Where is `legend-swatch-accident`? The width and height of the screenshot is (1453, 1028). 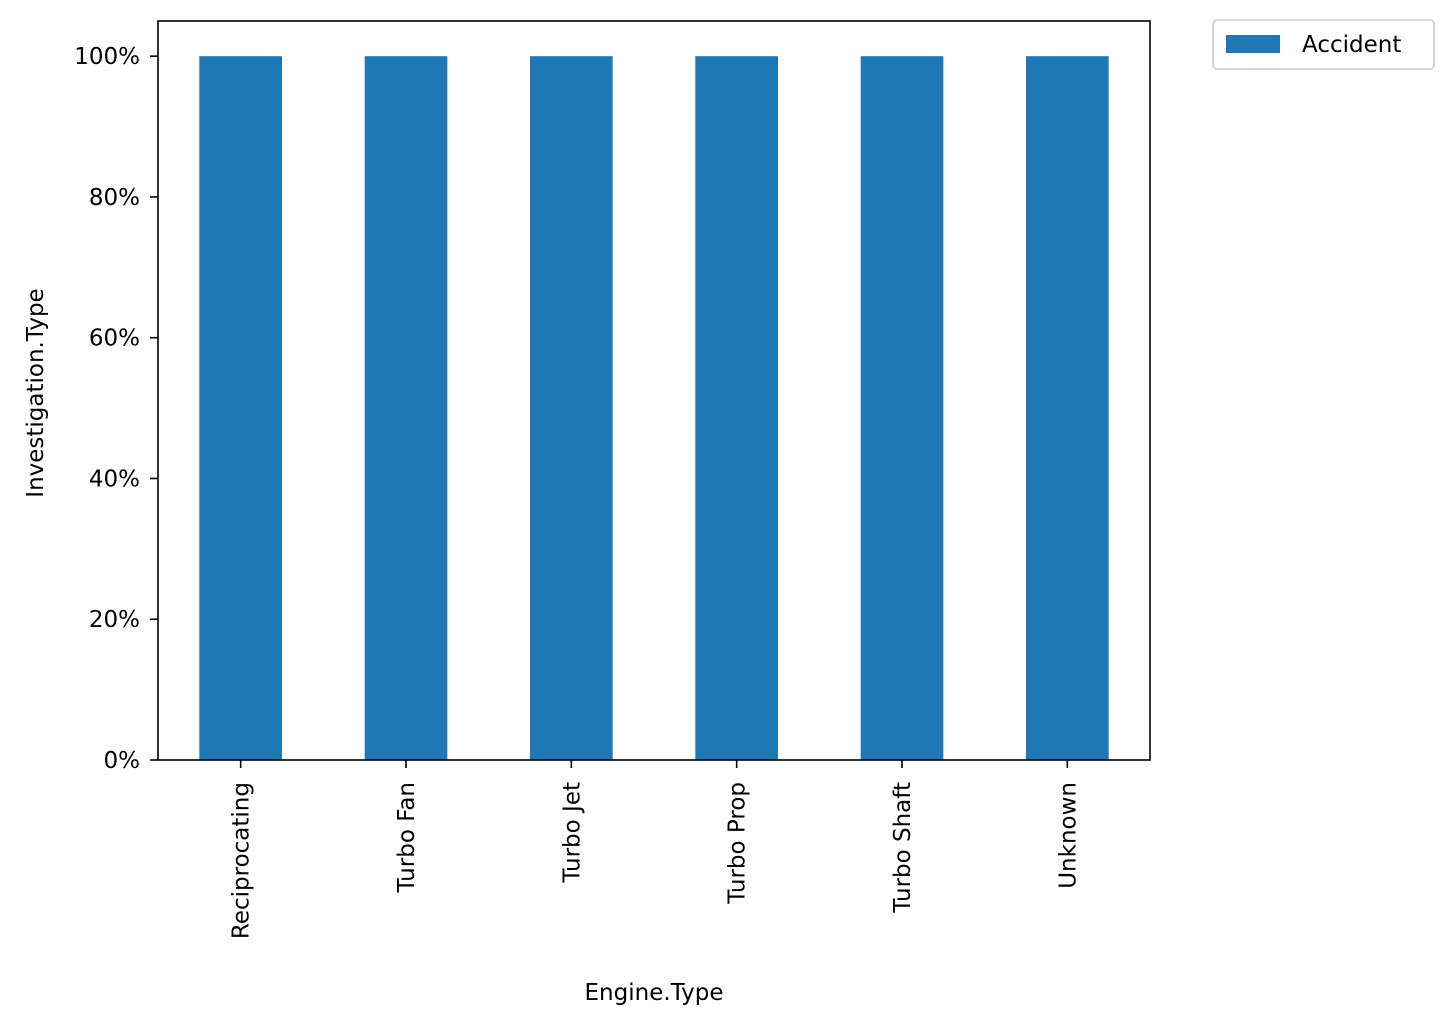
legend-swatch-accident is located at coordinates (1253, 44).